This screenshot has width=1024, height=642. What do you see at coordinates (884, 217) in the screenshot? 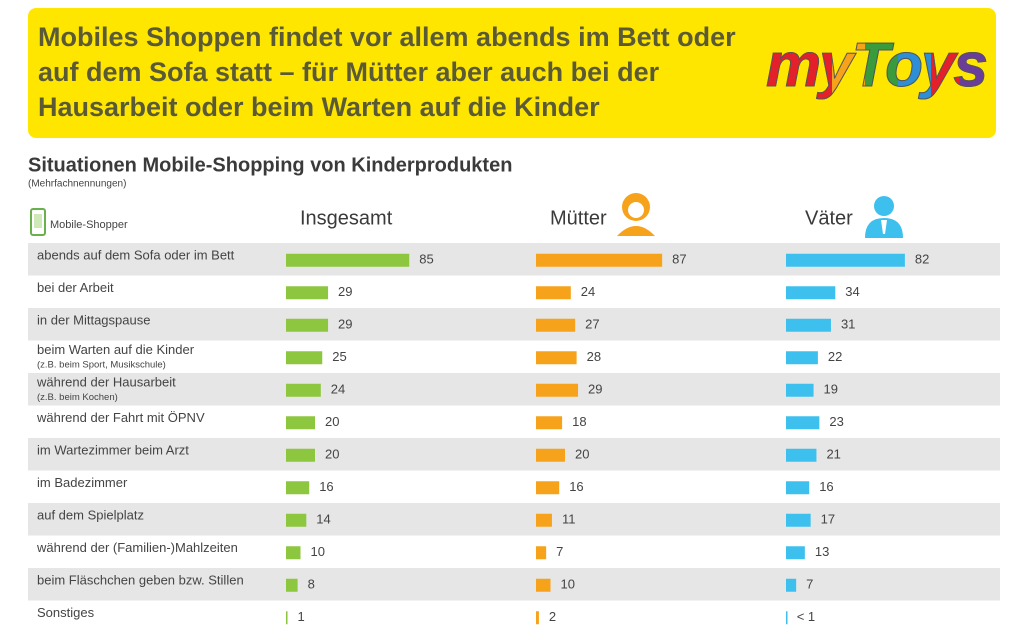
I see `father-icon` at bounding box center [884, 217].